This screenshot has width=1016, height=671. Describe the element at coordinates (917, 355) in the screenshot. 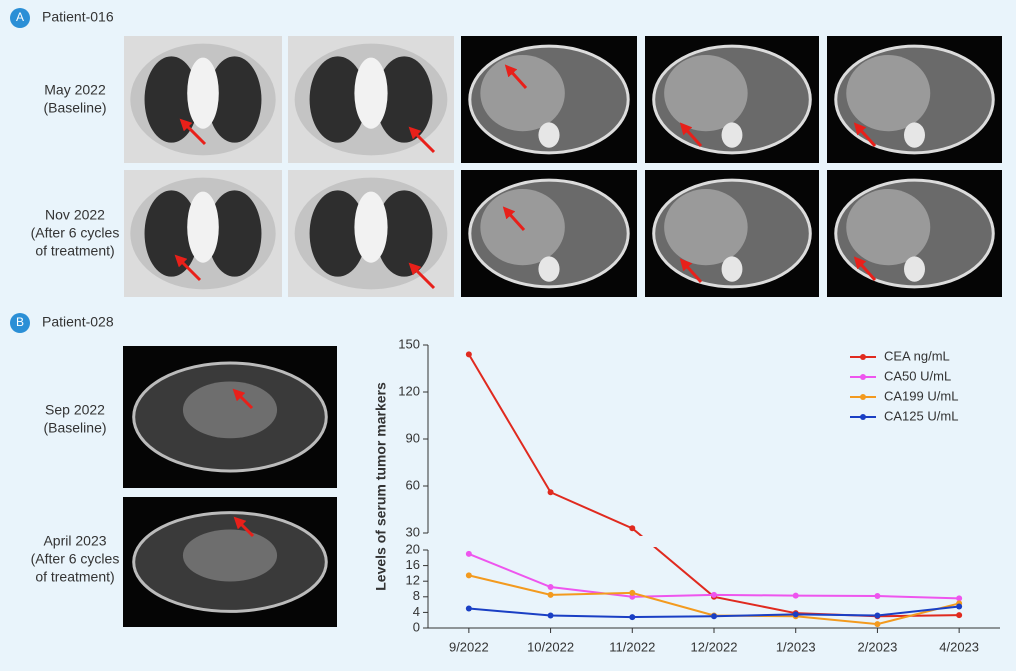

I see `legend-label: CEA ng/mL` at that location.